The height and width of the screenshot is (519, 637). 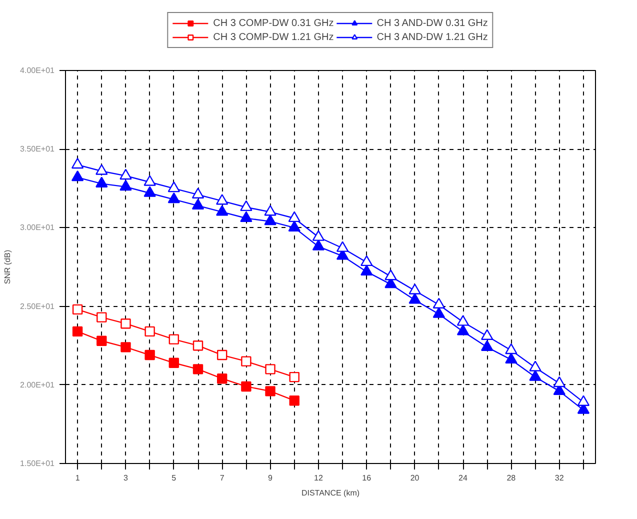 What do you see at coordinates (330, 493) in the screenshot?
I see `x-axis-title: DISTANCE (km)` at bounding box center [330, 493].